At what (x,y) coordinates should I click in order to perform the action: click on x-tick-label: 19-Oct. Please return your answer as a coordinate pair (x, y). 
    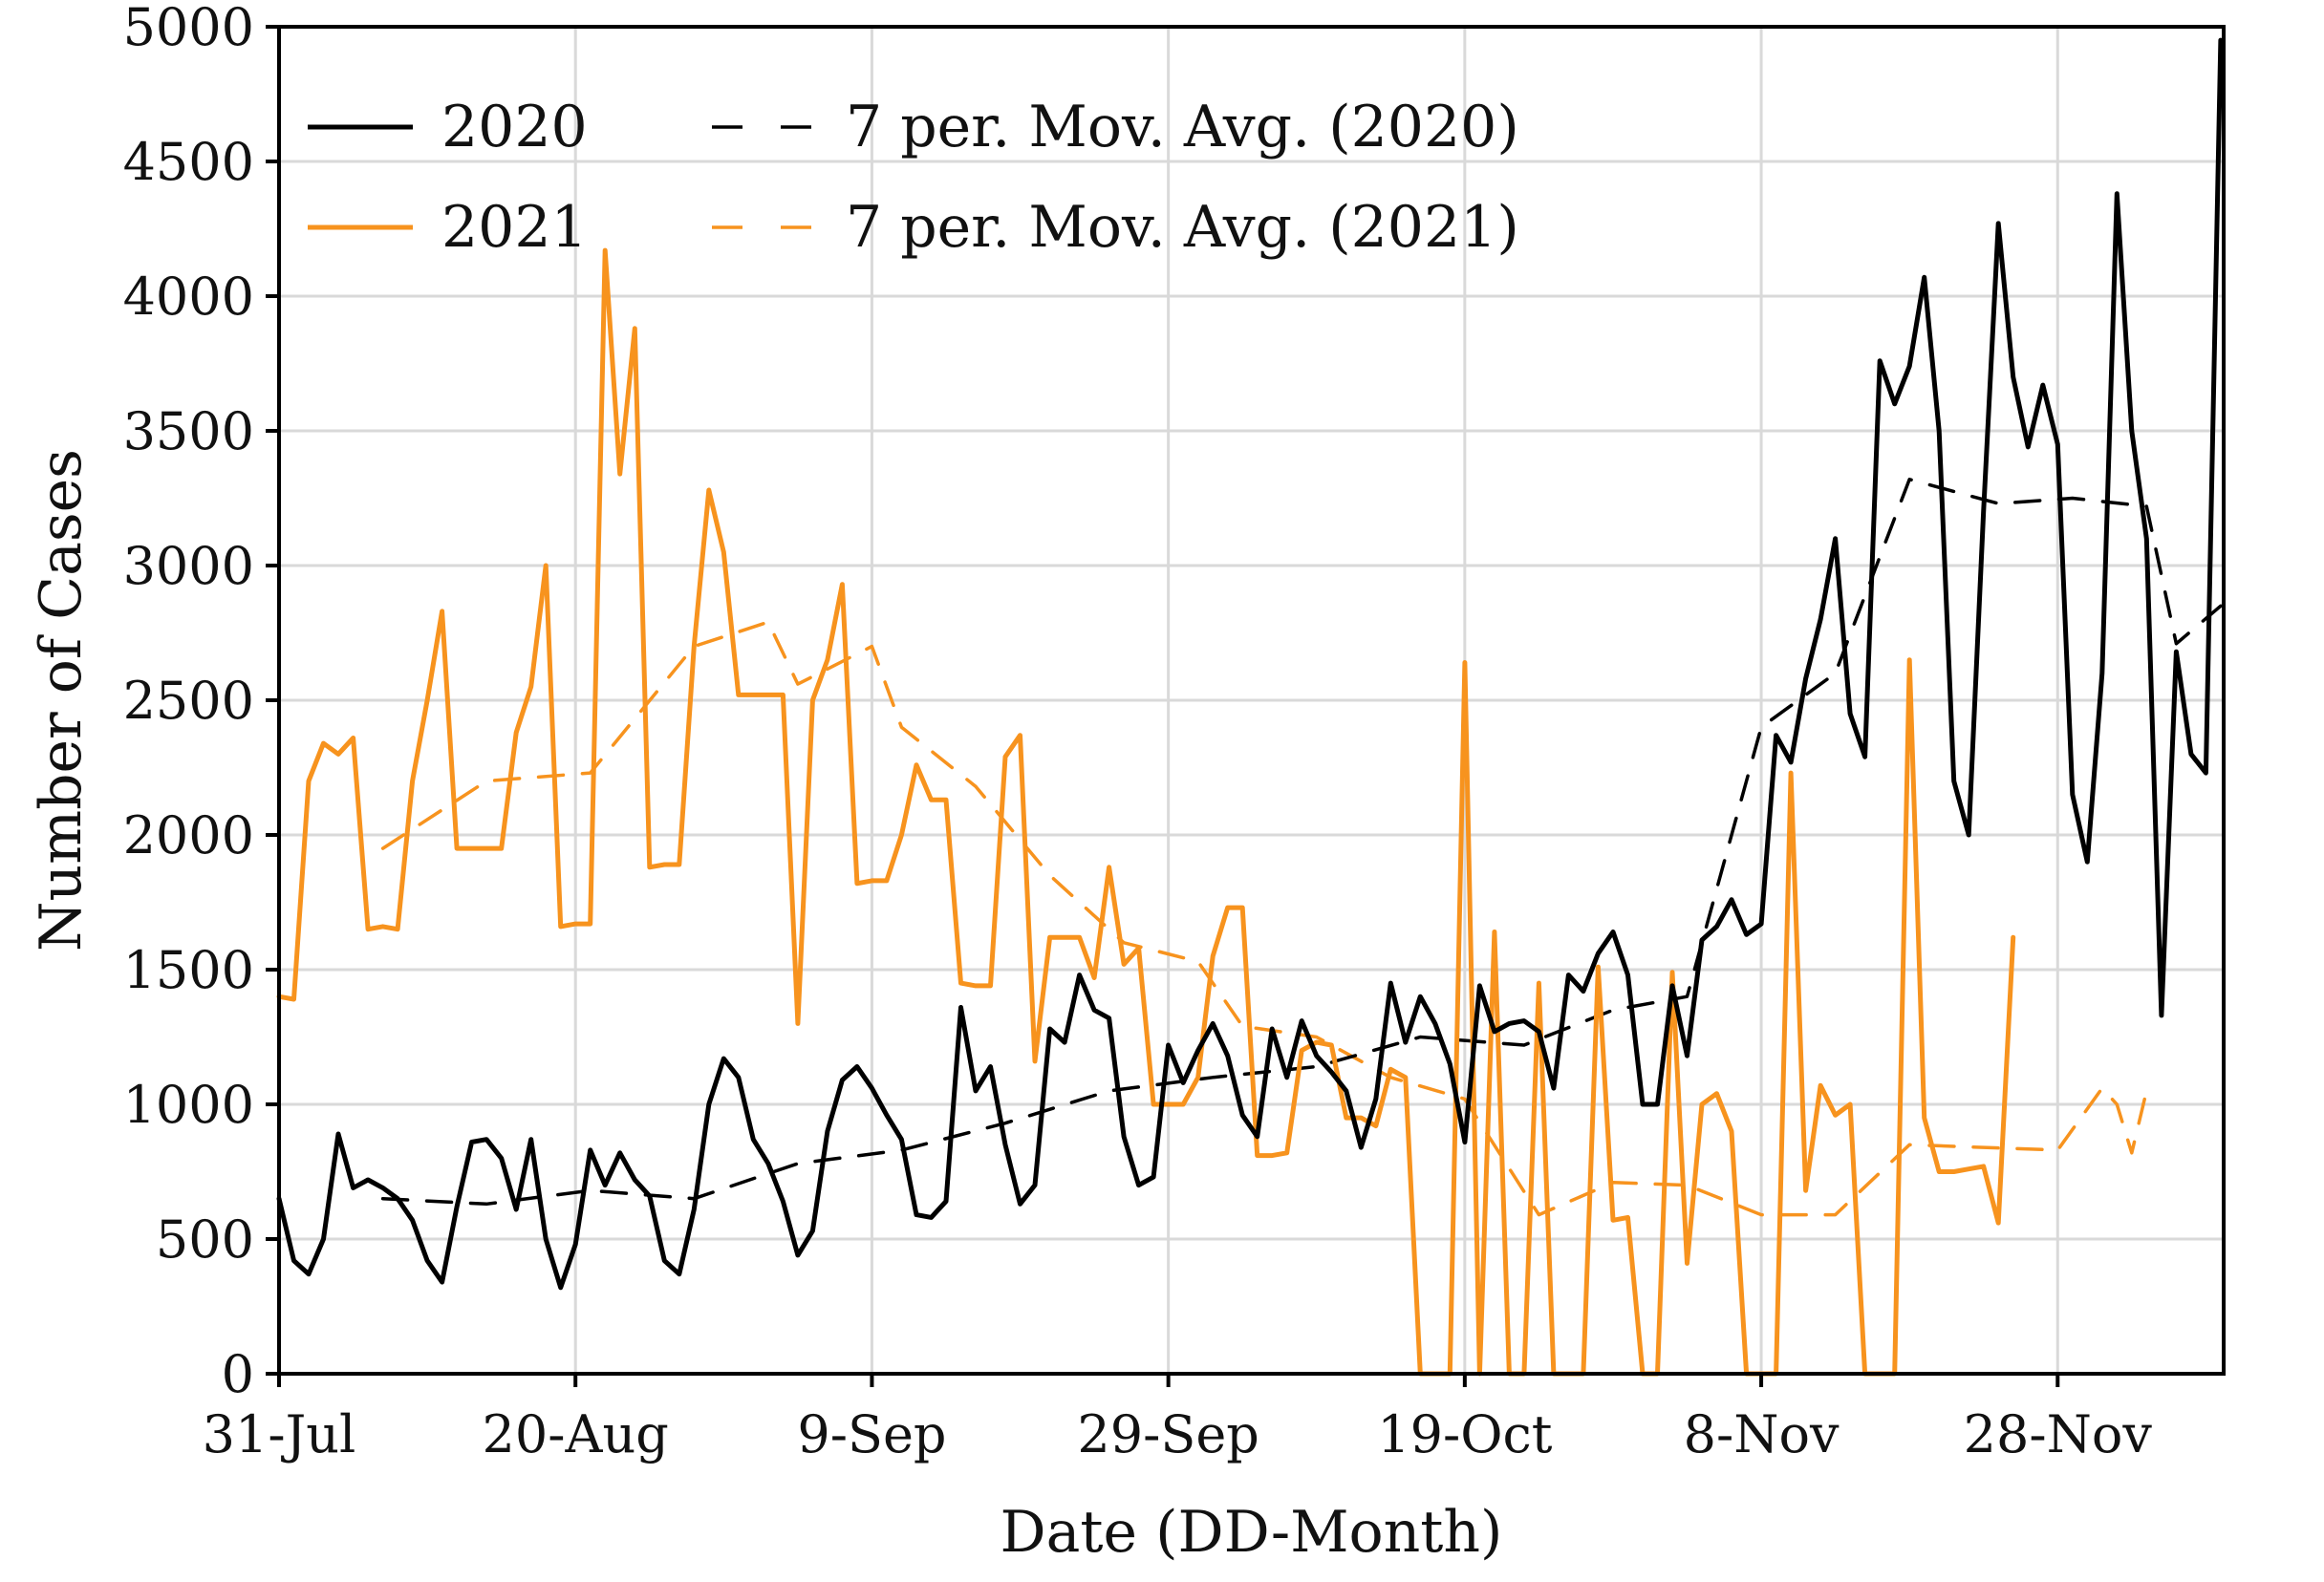
    Looking at the image, I should click on (1464, 1434).